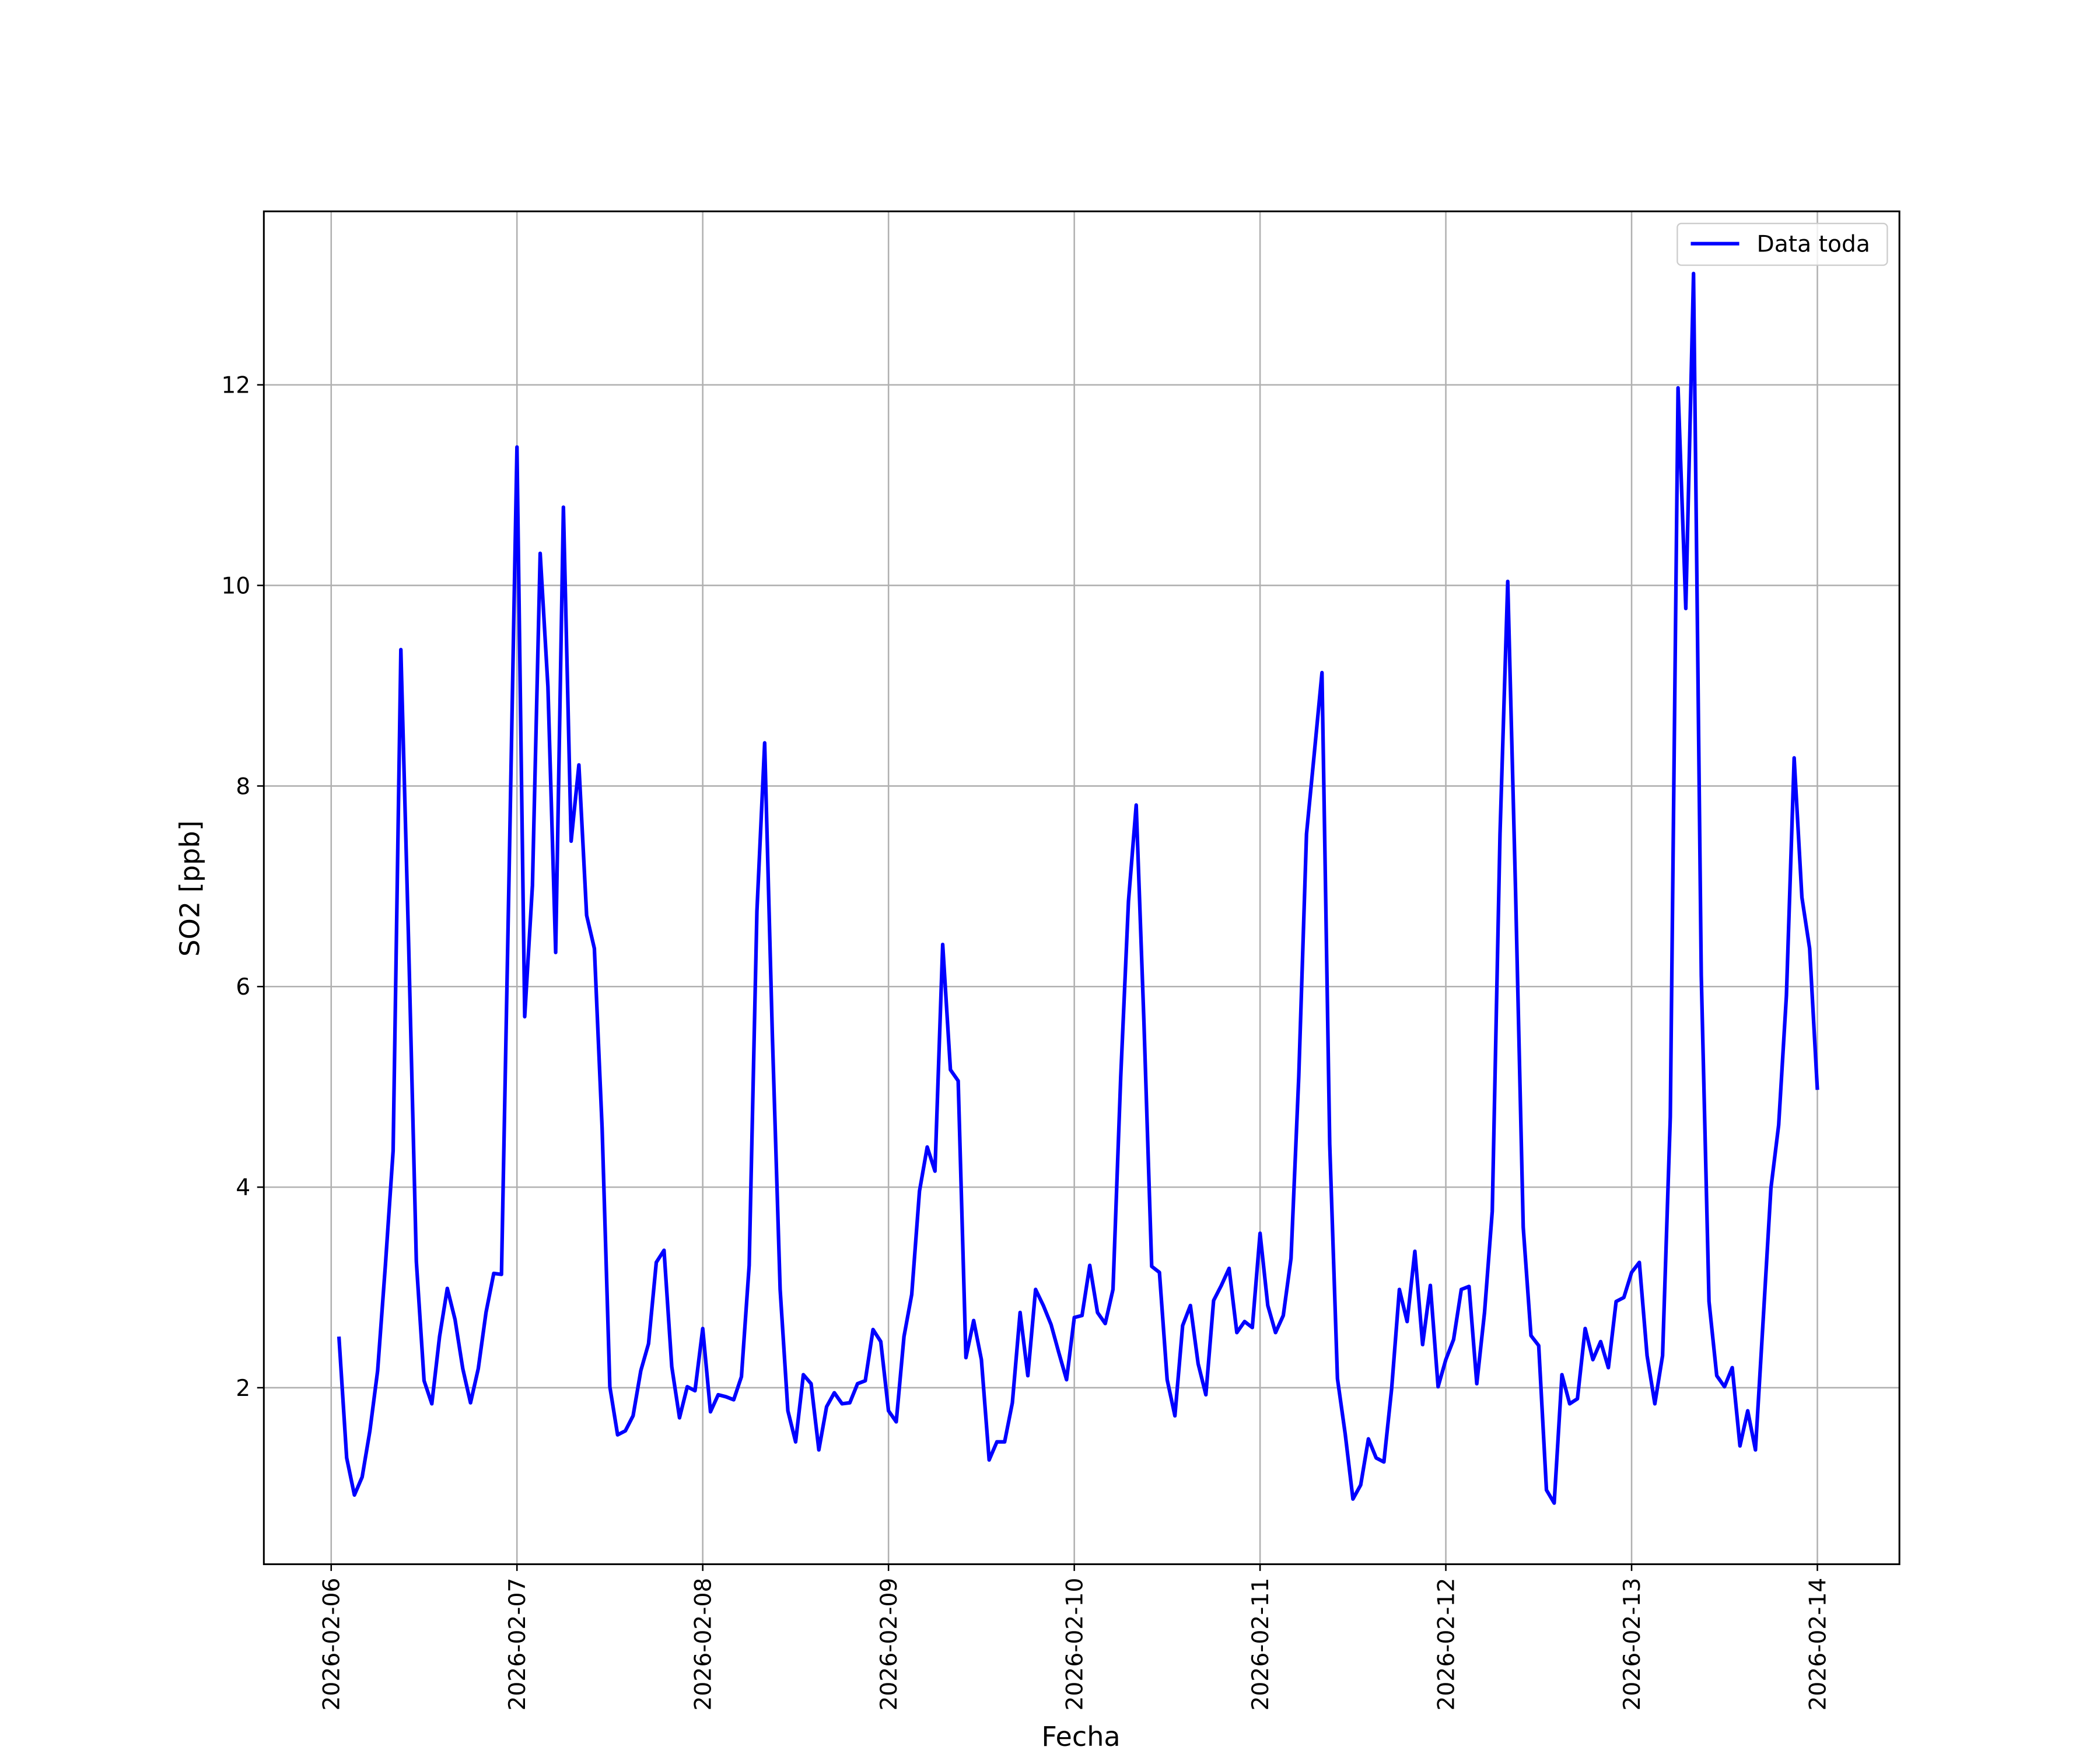  What do you see at coordinates (1447, 1644) in the screenshot?
I see `x-tick-label: 2026-02-12` at bounding box center [1447, 1644].